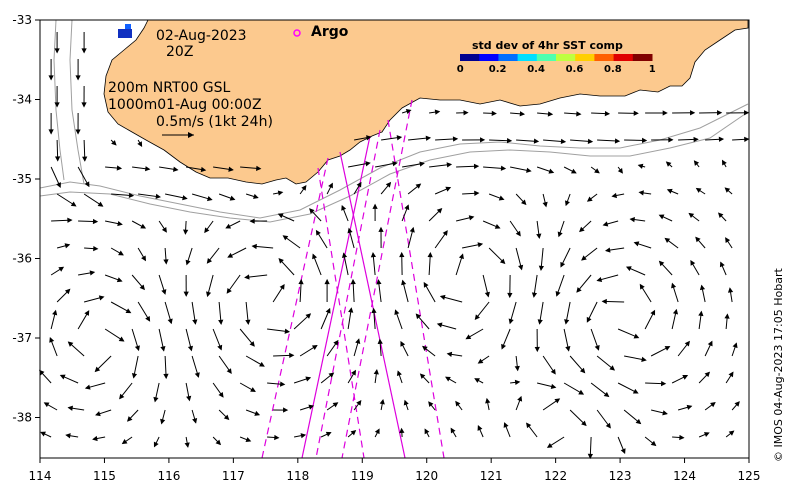 The height and width of the screenshot is (492, 791). What do you see at coordinates (497, 69) in the screenshot?
I see `colorbar-tick-label: 0.2` at bounding box center [497, 69].